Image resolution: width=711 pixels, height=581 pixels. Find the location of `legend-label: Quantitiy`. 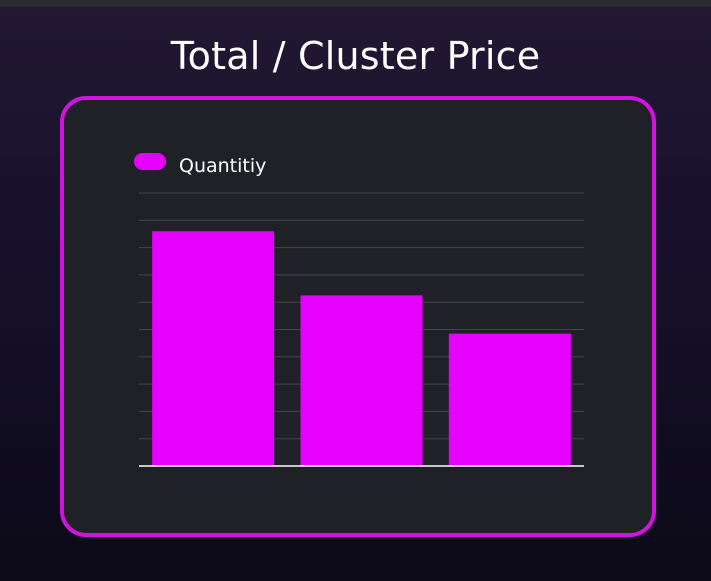

legend-label: Quantitiy is located at coordinates (222, 166).